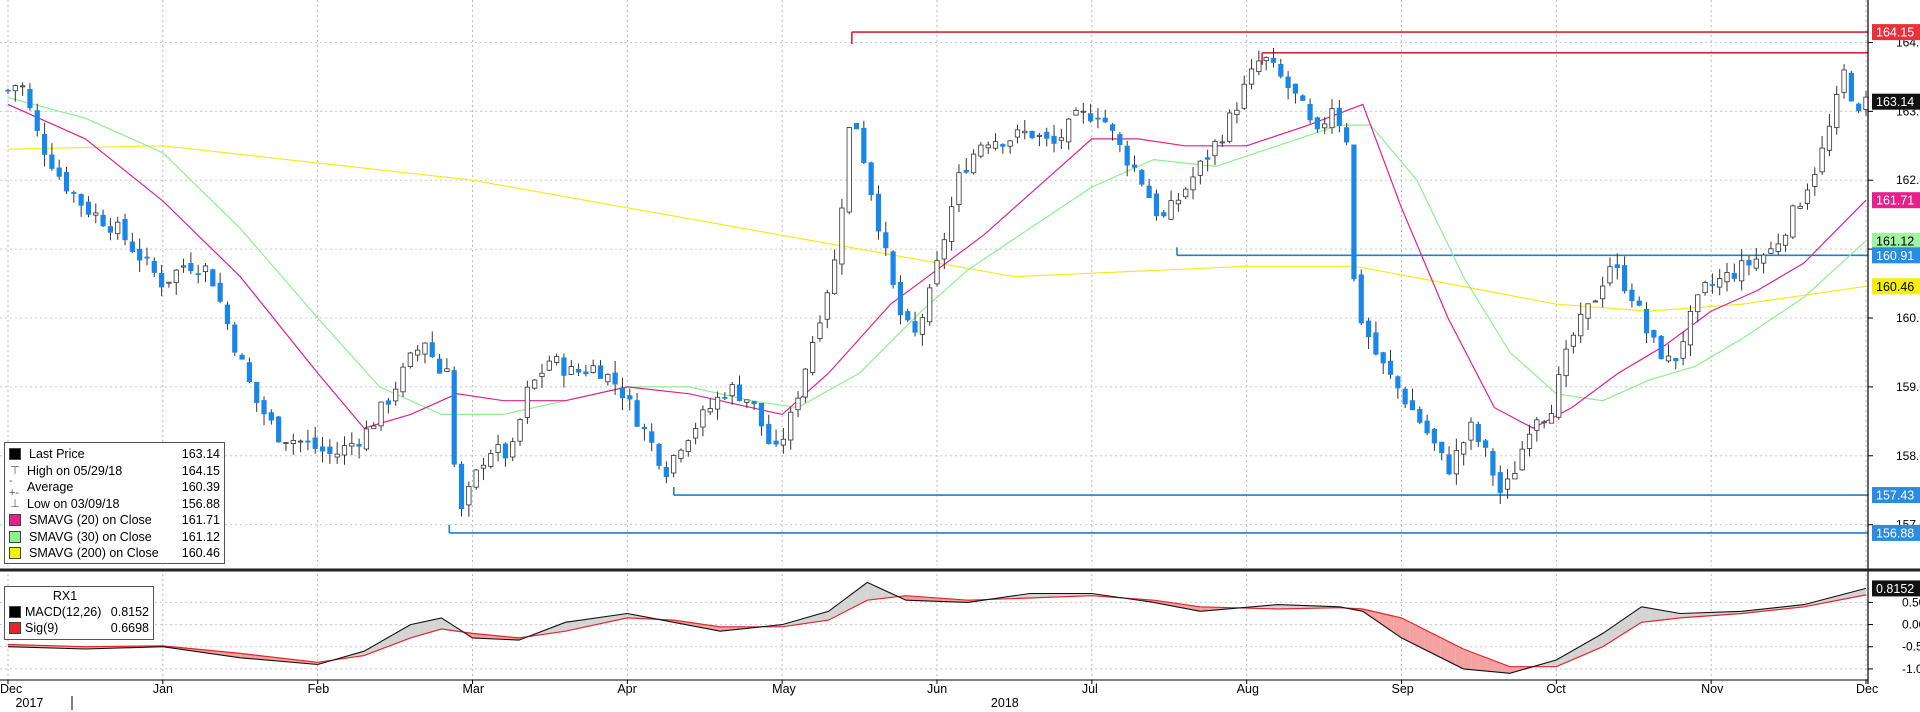 The height and width of the screenshot is (712, 1920). I want to click on legend-row-signal: Sig(9) 0.6698, so click(79, 628).